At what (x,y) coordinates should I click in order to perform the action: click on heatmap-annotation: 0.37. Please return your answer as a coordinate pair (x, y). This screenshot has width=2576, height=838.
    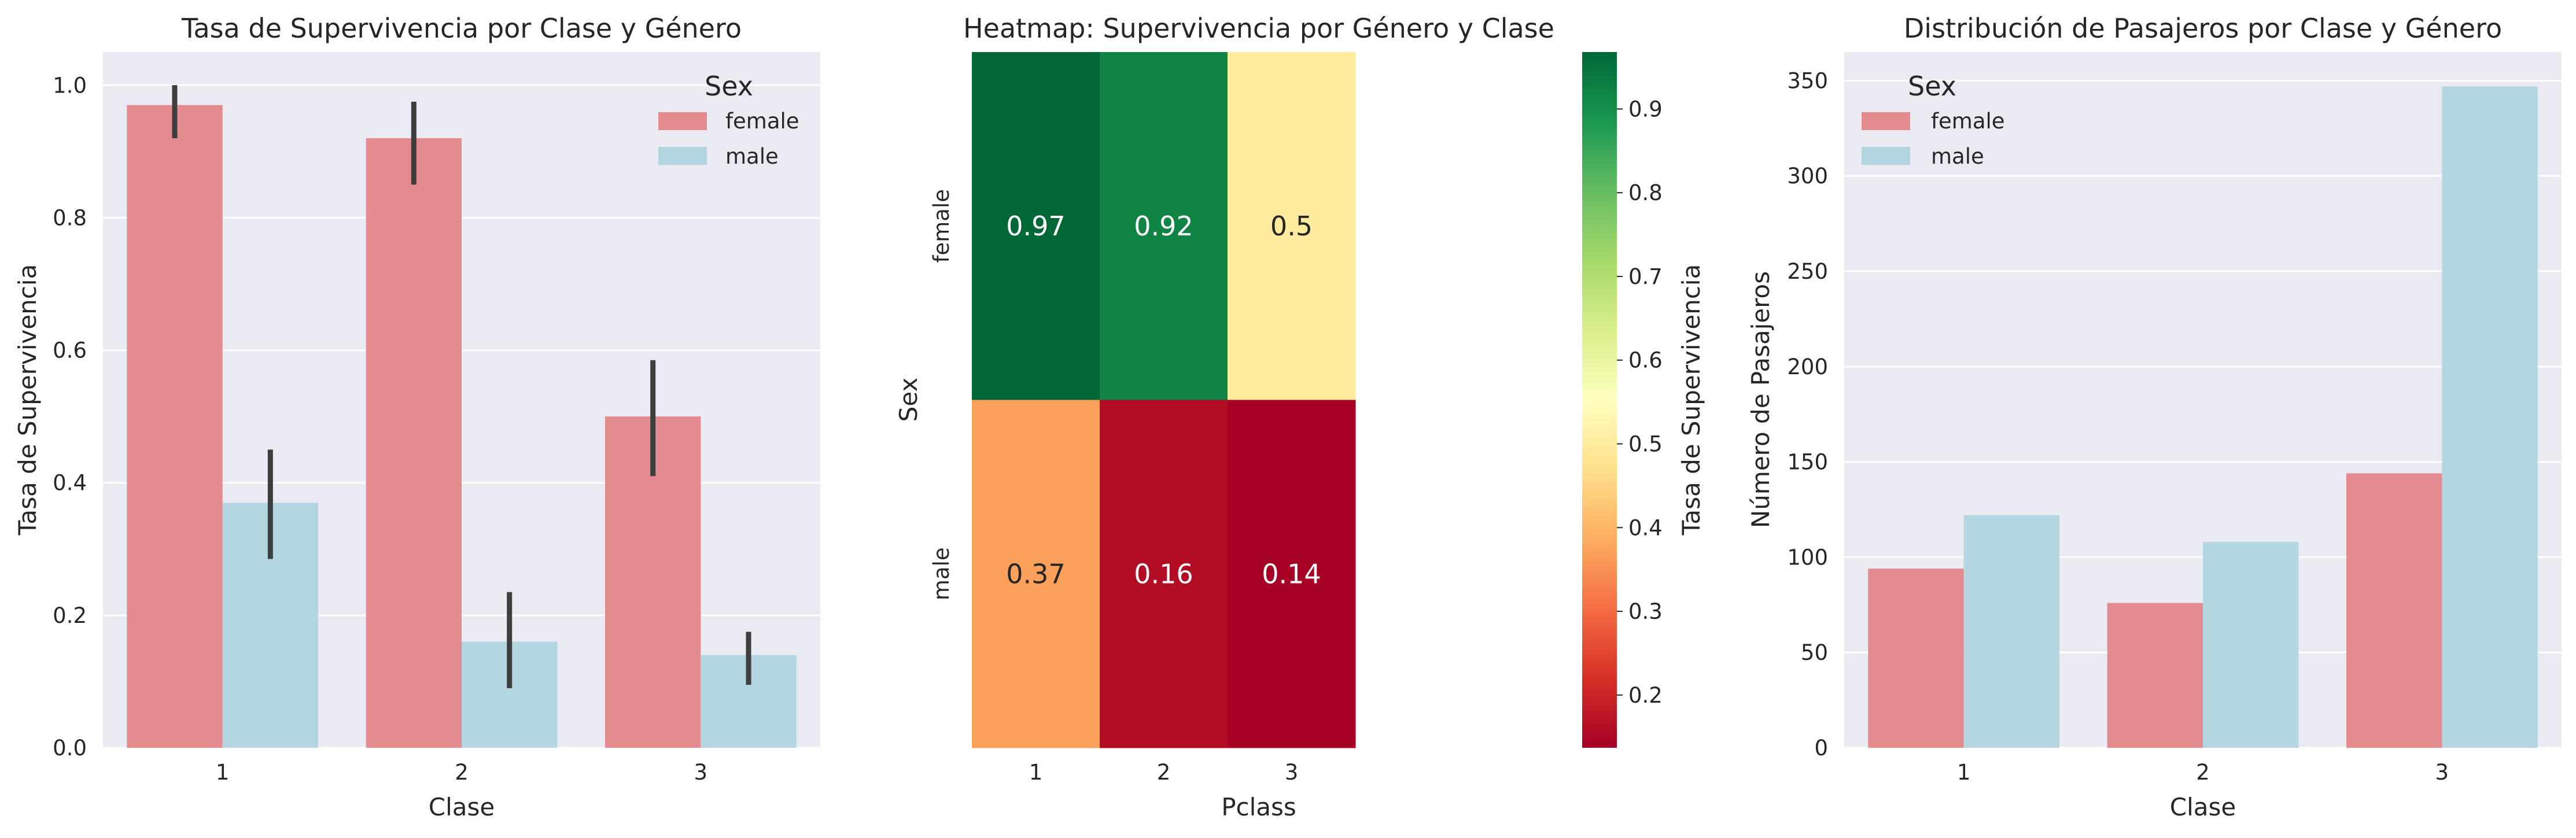
    Looking at the image, I should click on (1035, 573).